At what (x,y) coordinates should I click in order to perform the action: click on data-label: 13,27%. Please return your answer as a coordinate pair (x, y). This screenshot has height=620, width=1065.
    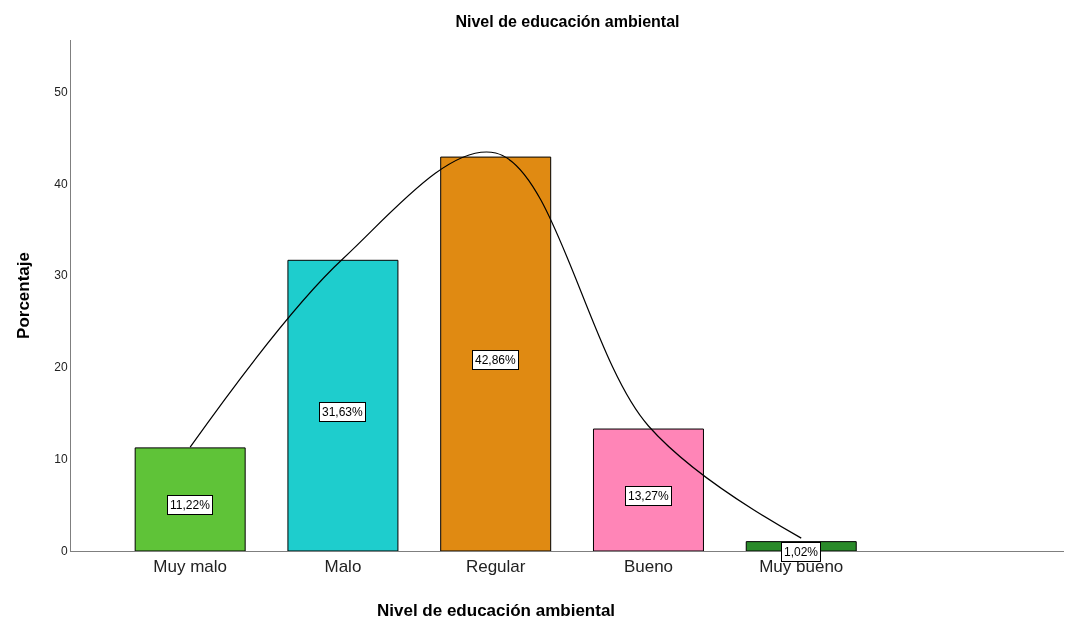
    Looking at the image, I should click on (649, 496).